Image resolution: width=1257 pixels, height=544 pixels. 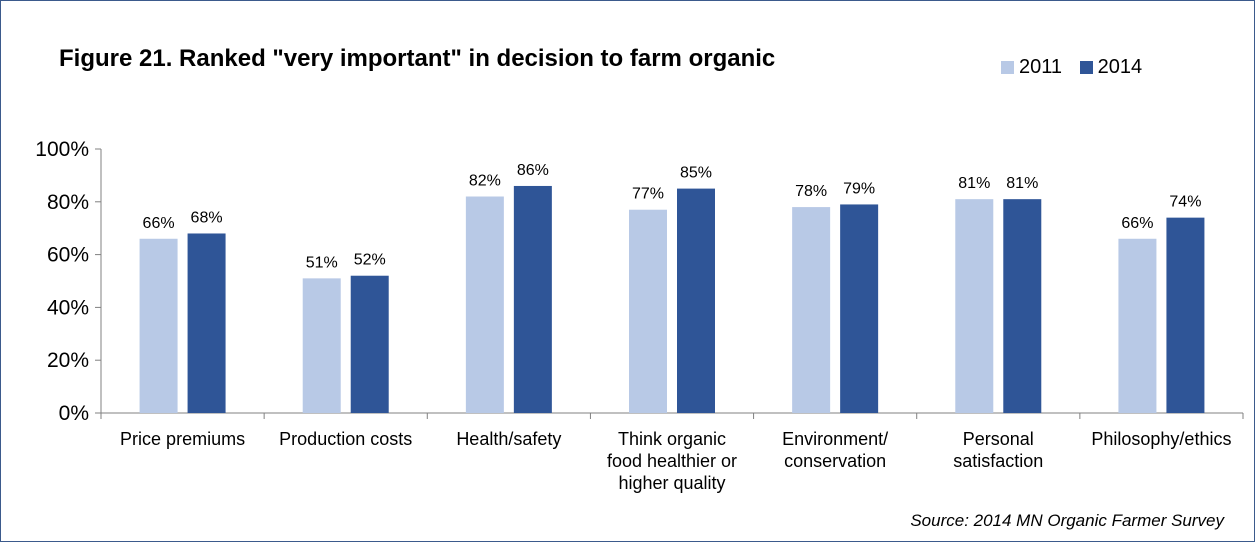 I want to click on category-label: Philosophy/ethics, so click(x=1161, y=439).